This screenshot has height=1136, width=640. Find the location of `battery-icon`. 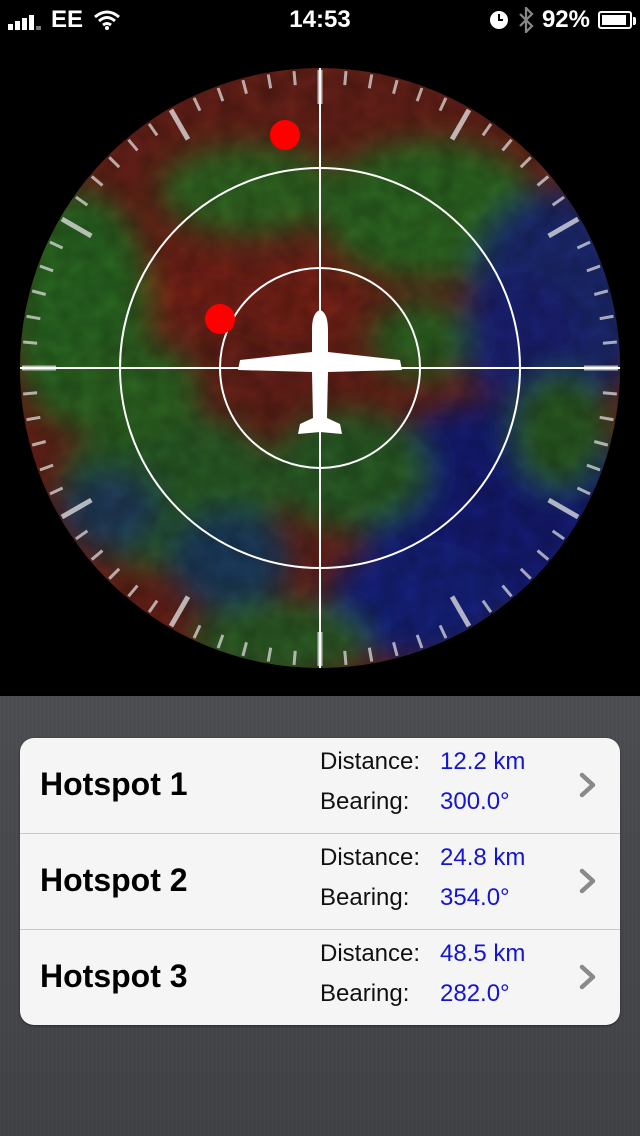

battery-icon is located at coordinates (617, 20).